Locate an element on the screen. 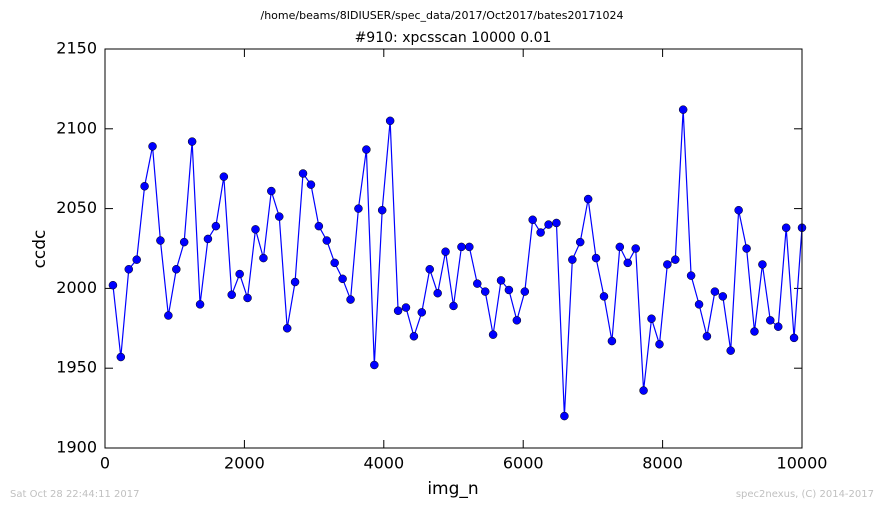 Image resolution: width=884 pixels, height=509 pixels. x-tick-label: 10000 is located at coordinates (802, 463).